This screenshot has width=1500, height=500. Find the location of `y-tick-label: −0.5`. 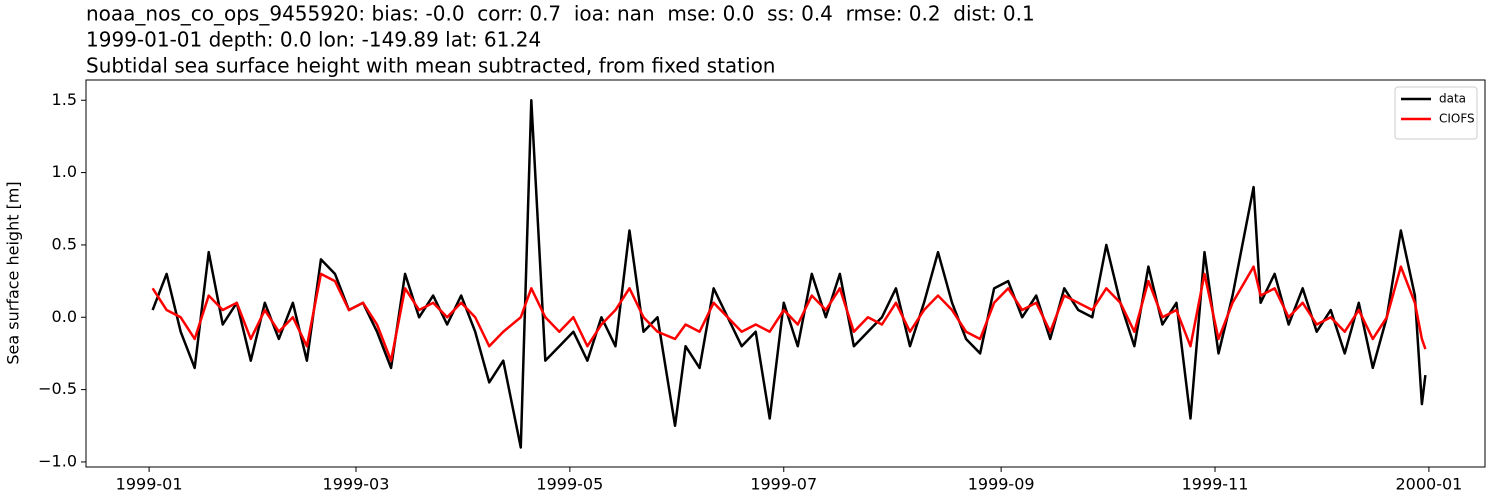

y-tick-label: −0.5 is located at coordinates (57, 388).